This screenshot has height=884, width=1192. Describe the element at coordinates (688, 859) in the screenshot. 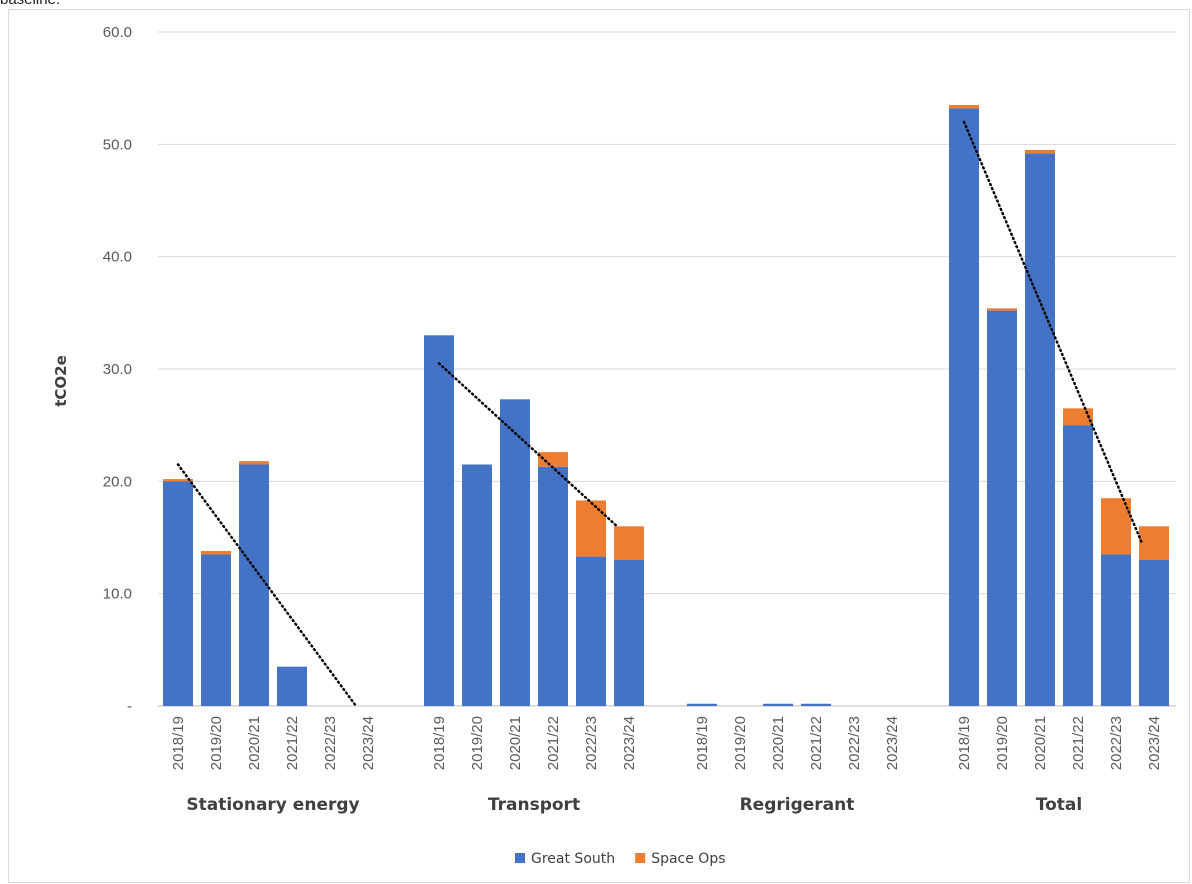

I see `legend-label: Space Ops` at that location.